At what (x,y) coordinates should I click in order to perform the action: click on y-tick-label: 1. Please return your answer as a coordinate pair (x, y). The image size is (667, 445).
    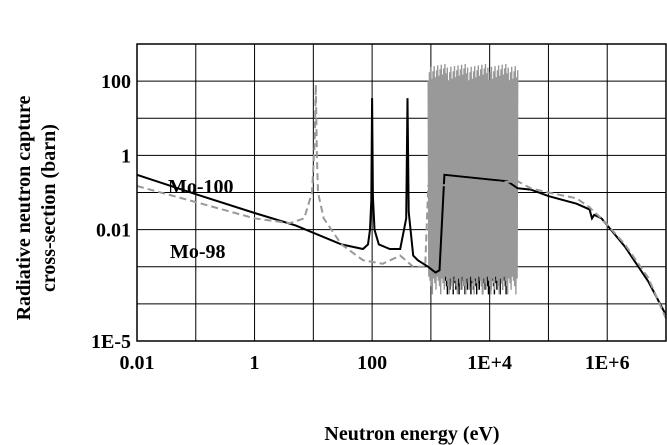
    Looking at the image, I should click on (126, 156).